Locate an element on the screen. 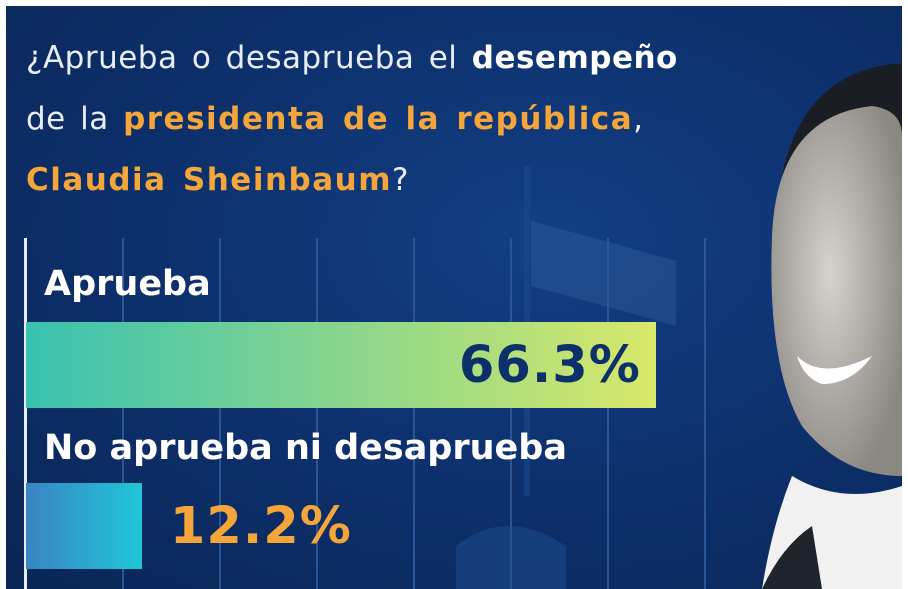 This screenshot has width=908, height=589. question-mark: ? is located at coordinates (400, 180).